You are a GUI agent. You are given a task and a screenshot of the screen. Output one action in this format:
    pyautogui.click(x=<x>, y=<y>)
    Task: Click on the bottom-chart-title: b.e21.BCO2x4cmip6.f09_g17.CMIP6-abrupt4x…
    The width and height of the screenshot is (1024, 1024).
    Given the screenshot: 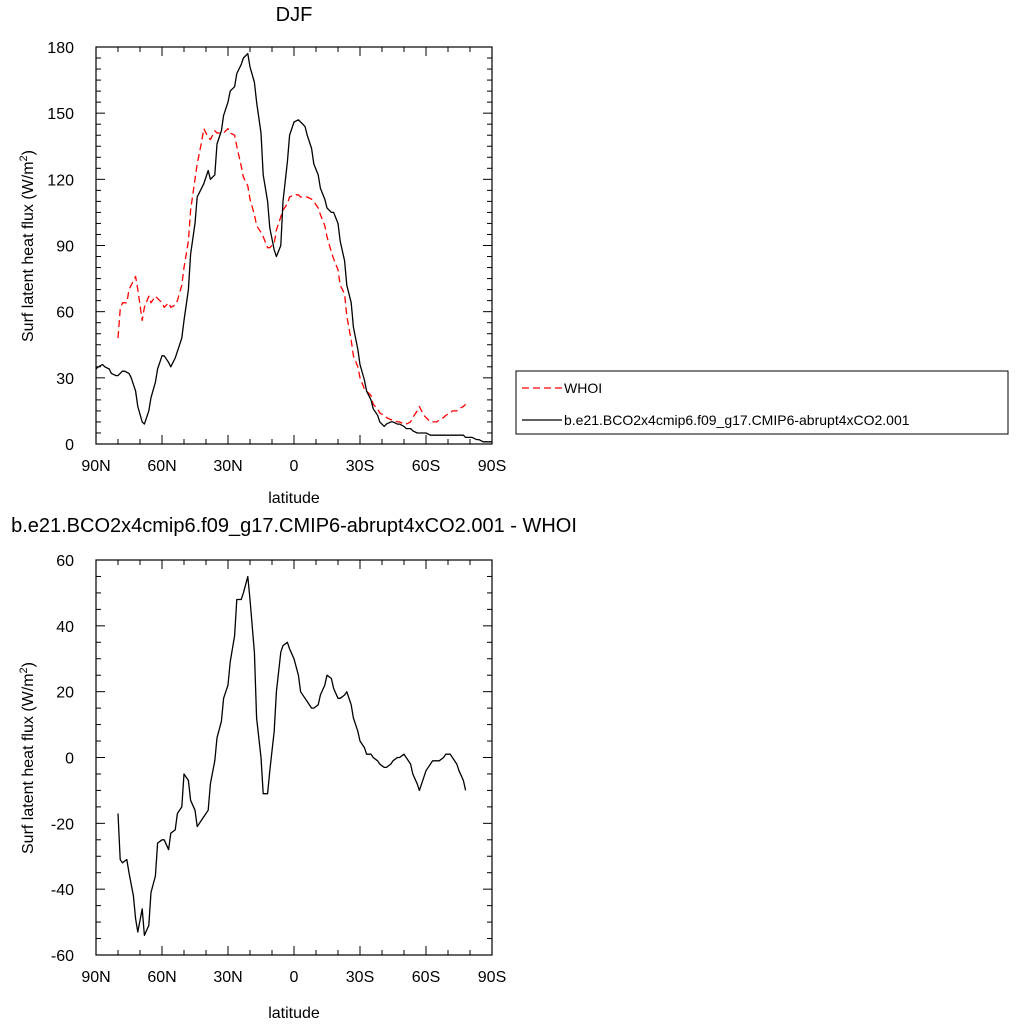 What is the action you would take?
    pyautogui.click(x=294, y=526)
    